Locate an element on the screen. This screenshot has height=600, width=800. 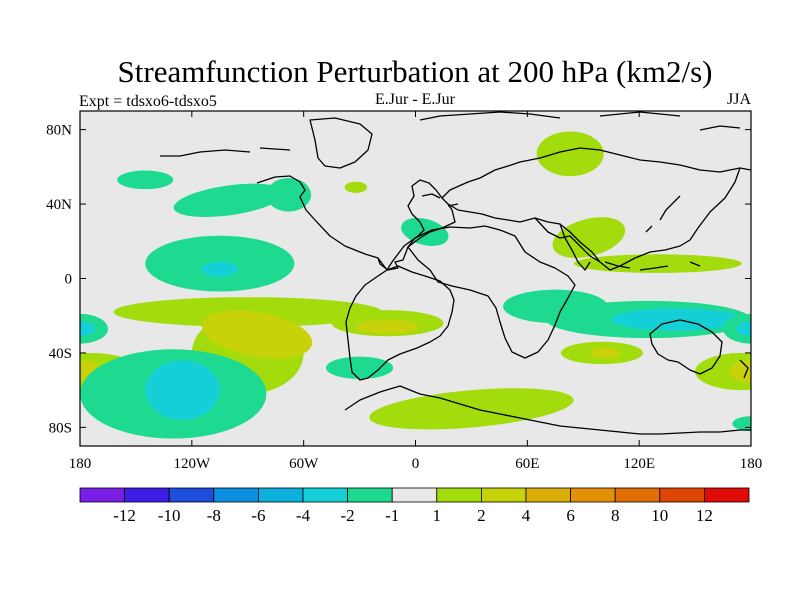
australia-coast is located at coordinates (686, 347).